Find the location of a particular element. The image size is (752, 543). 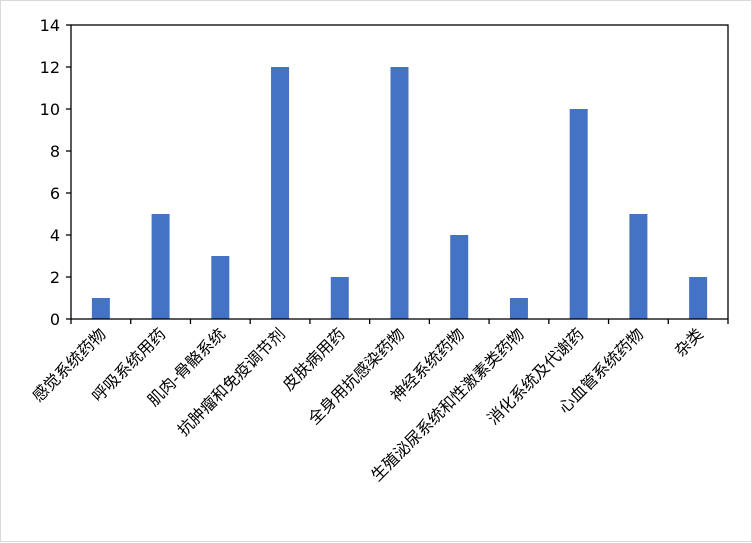

y-tick-label-7: 14 is located at coordinates (50, 25).